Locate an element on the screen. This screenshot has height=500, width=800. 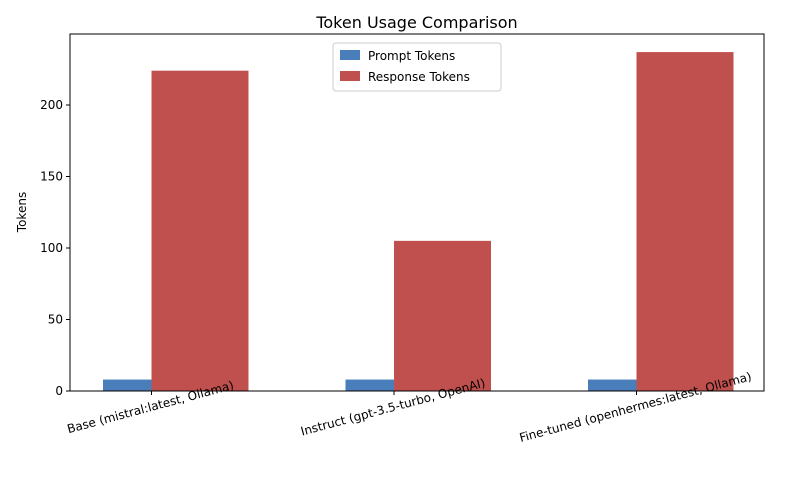
y-tick-label: 100 is located at coordinates (51, 248).